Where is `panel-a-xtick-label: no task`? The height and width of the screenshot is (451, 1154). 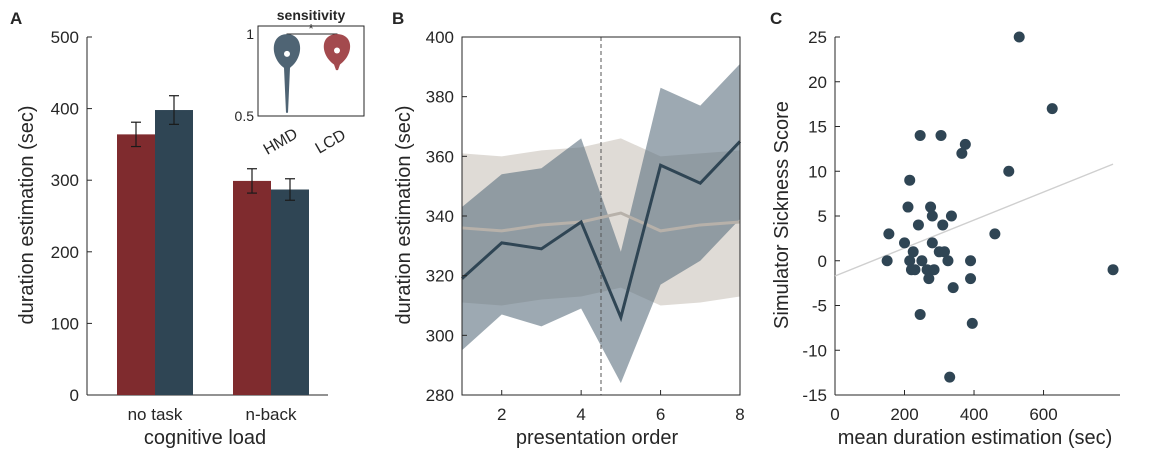 panel-a-xtick-label: no task is located at coordinates (155, 414).